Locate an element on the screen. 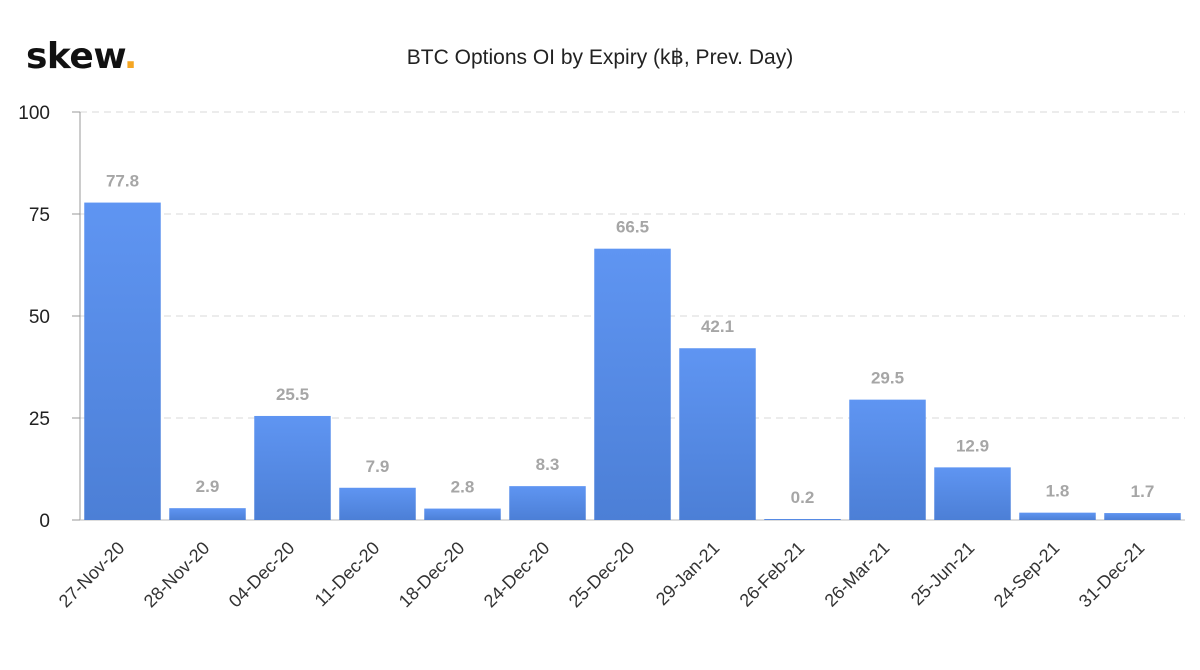  x-tick-label: 11-Dec-20 is located at coordinates (347, 574).